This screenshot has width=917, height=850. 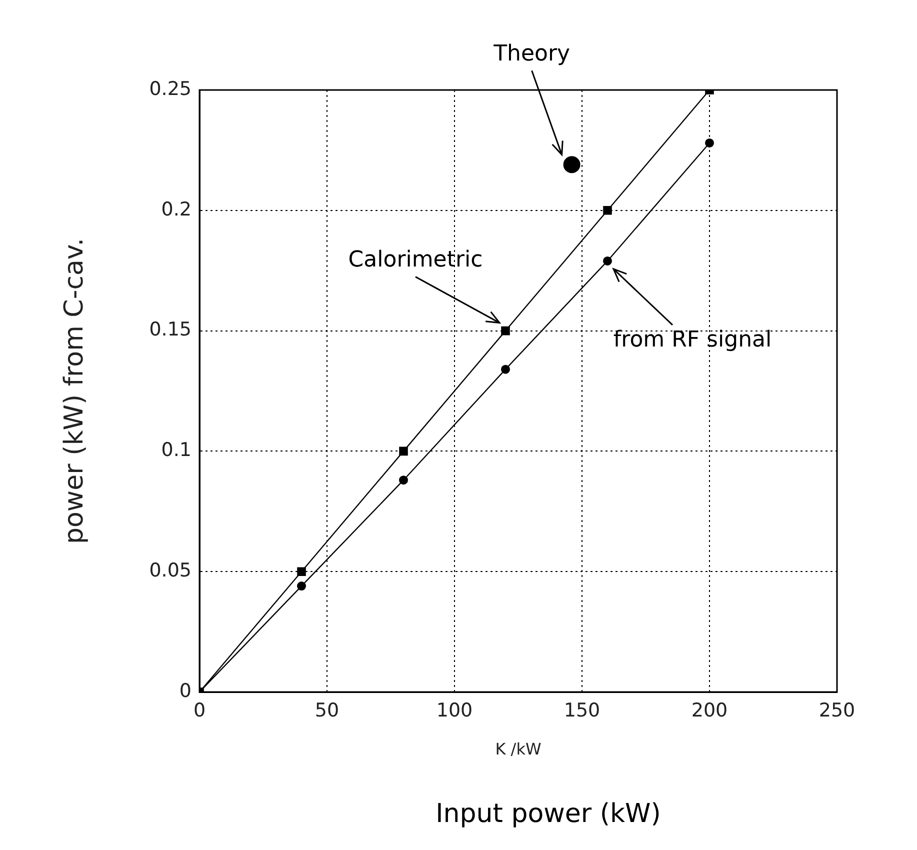 I want to click on text: from RF signal, so click(x=692, y=340).